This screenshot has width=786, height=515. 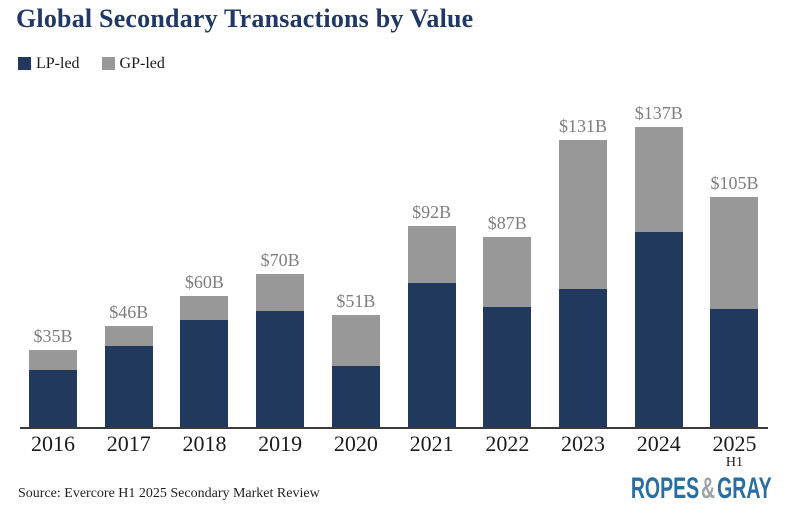 I want to click on x-axis-sublabel-2025: H1, so click(x=734, y=462).